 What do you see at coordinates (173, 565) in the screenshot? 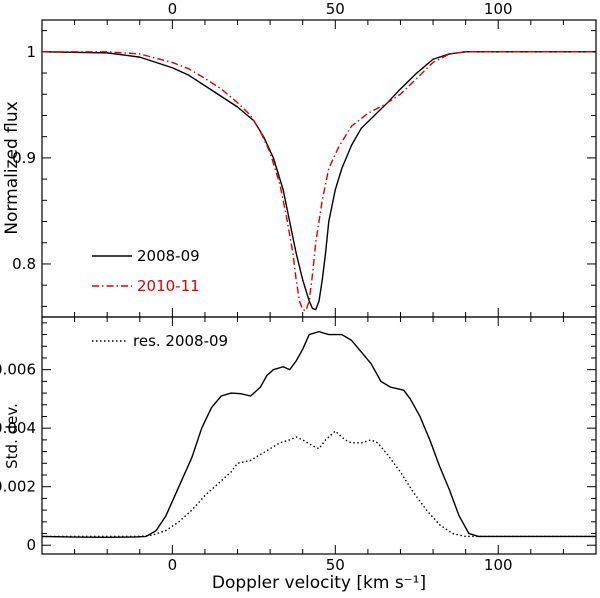
I see `x-tick-label-bottom: 0` at bounding box center [173, 565].